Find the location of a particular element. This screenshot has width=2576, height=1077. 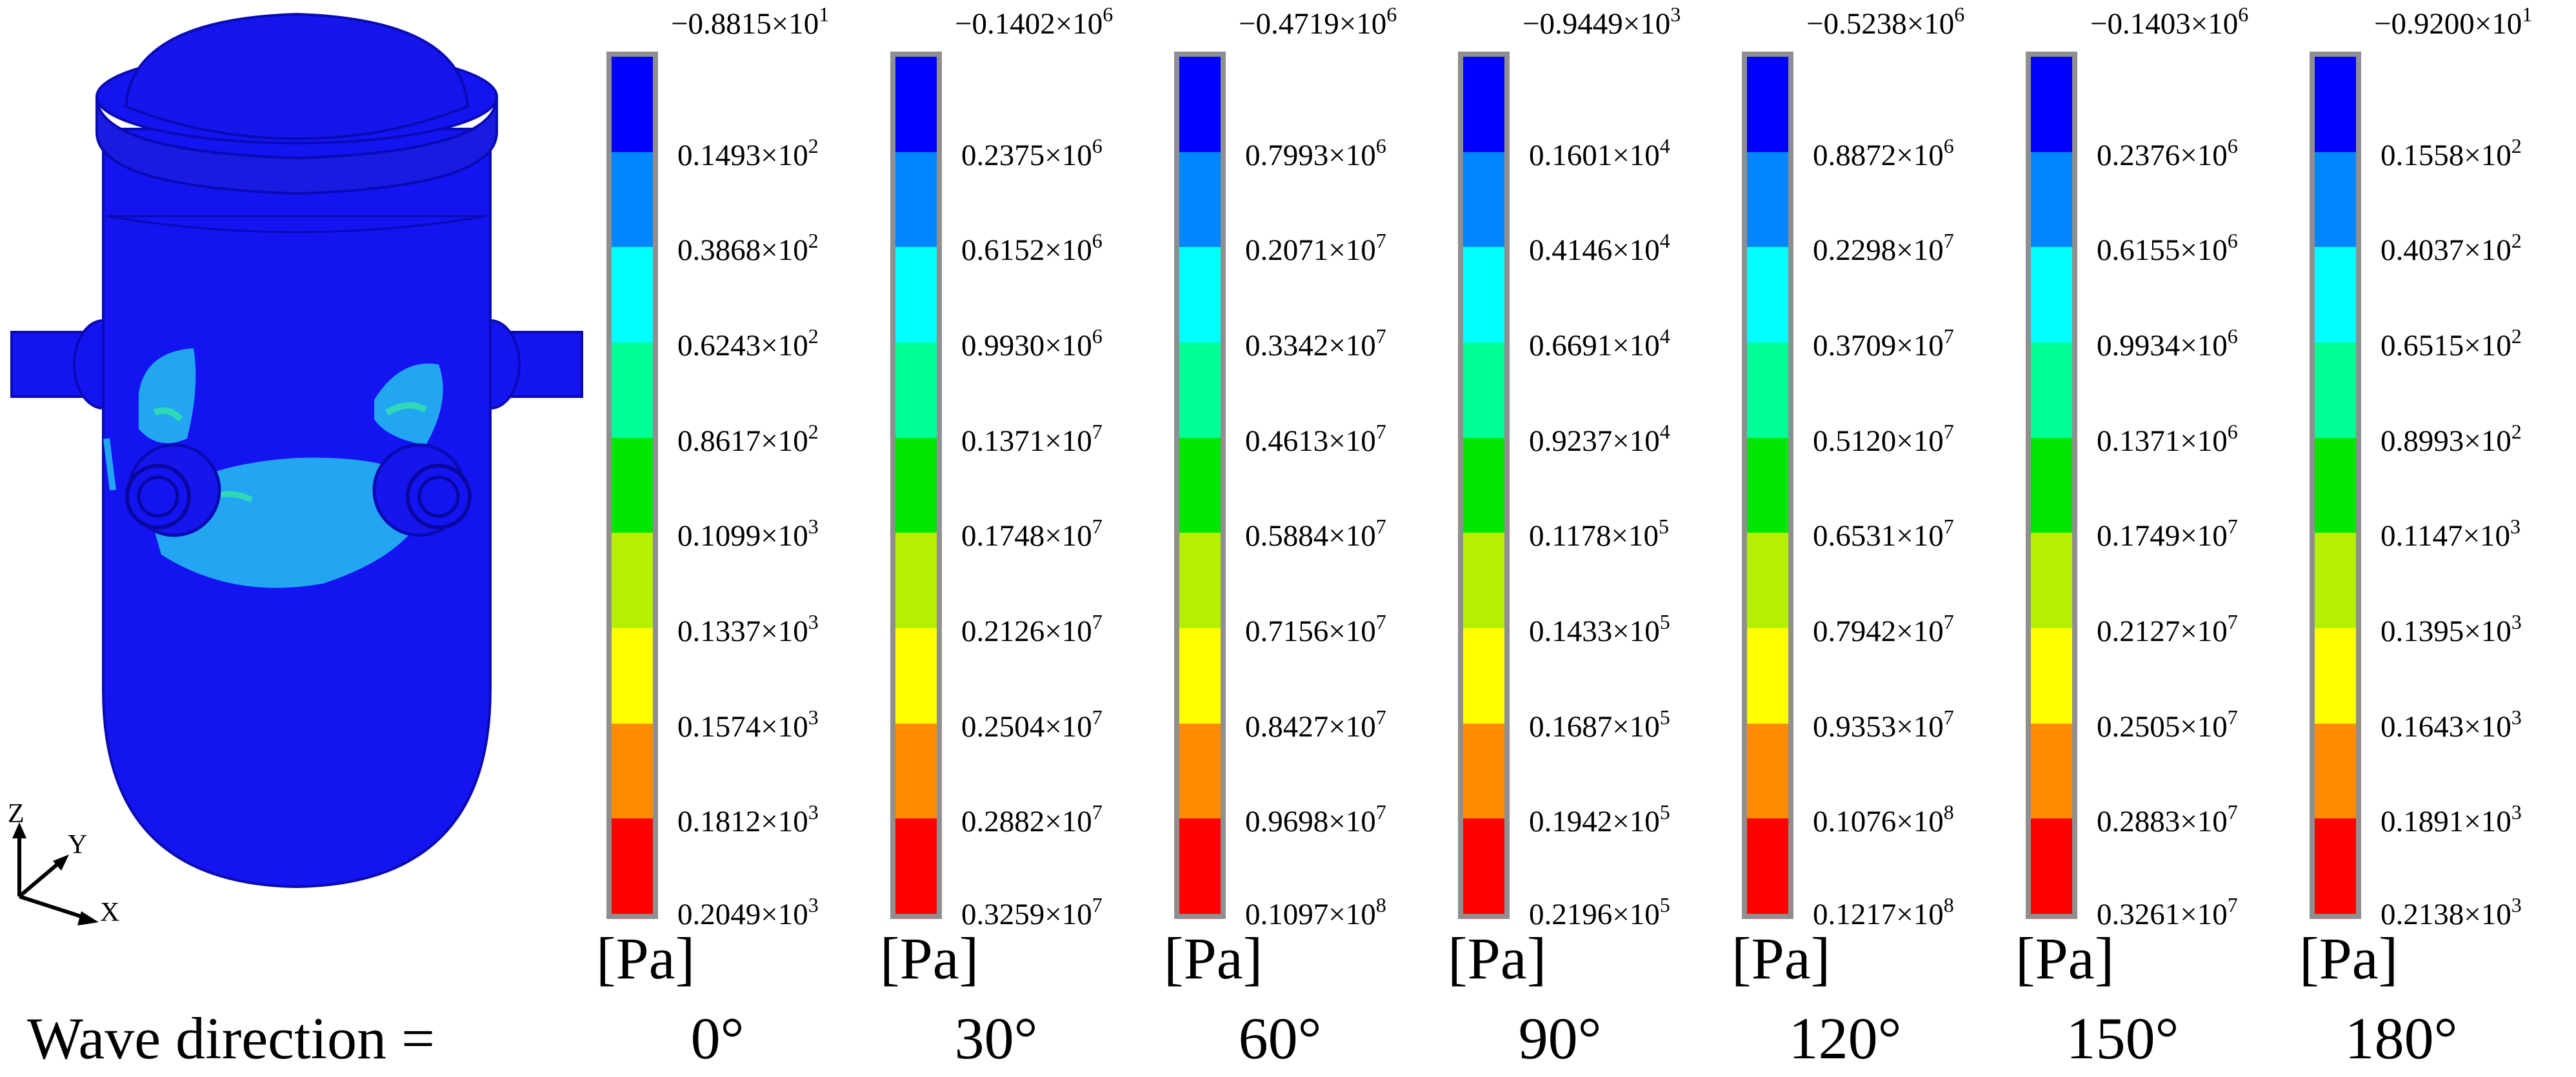

value-mantissa: 0.7156 is located at coordinates (1287, 631).